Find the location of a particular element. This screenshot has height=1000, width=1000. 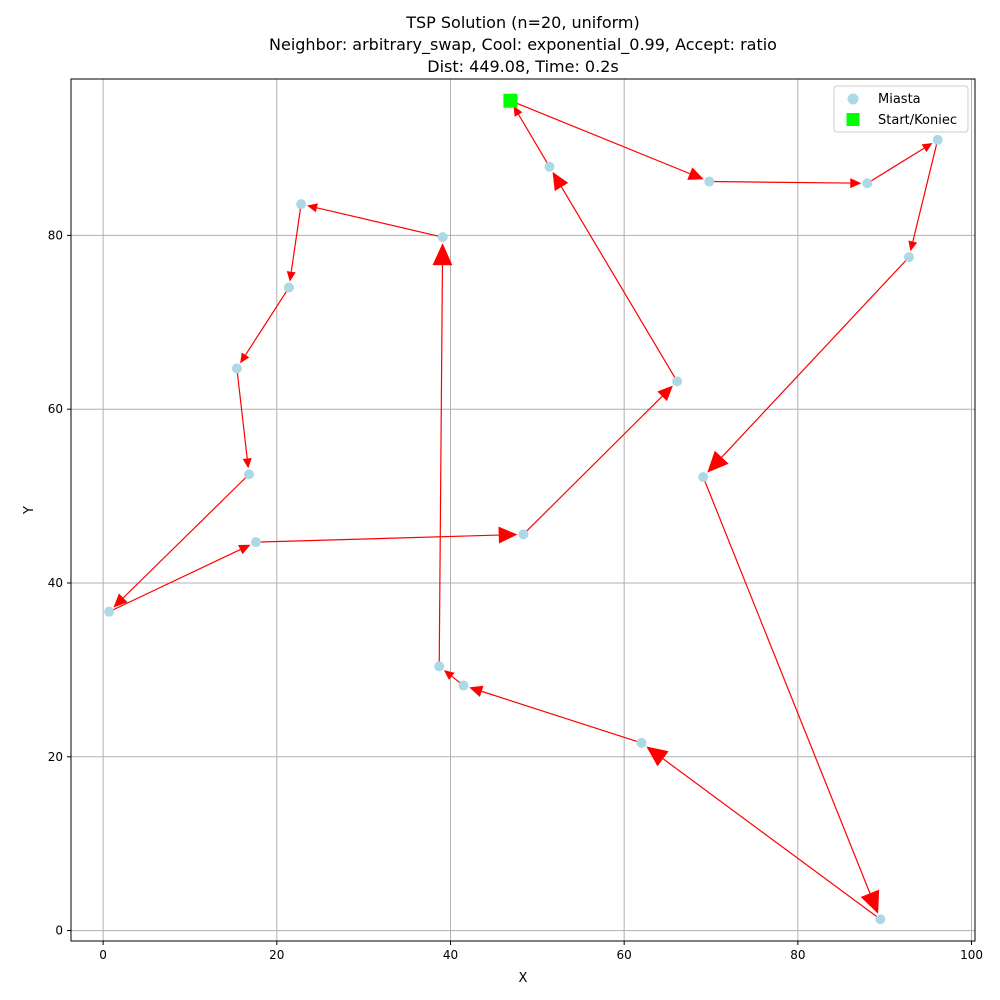

legend-label-start-koniec: Start/Koniec is located at coordinates (917, 120).